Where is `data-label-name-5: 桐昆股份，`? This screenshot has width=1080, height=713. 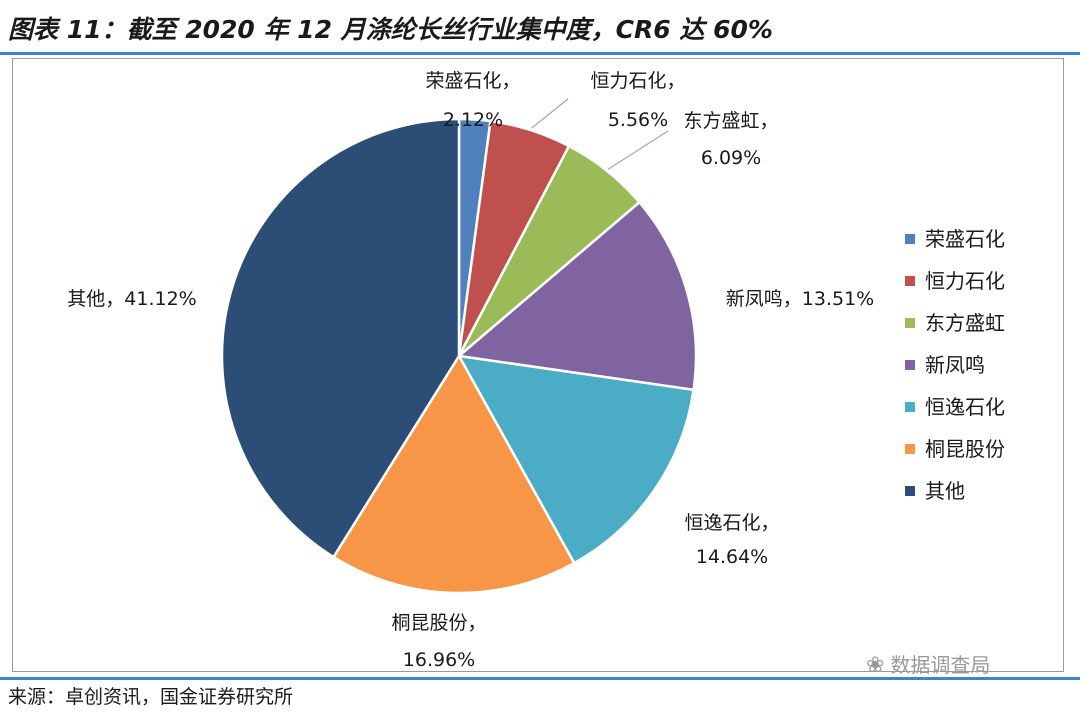 data-label-name-5: 桐昆股份， is located at coordinates (438, 623).